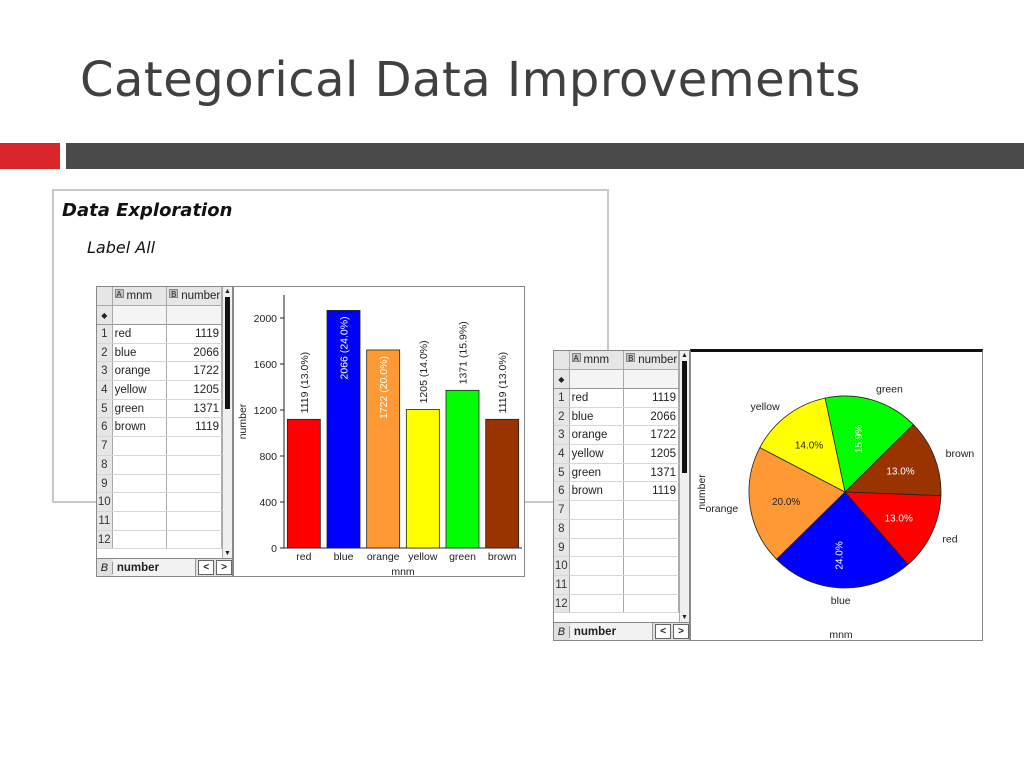  What do you see at coordinates (576, 358) in the screenshot?
I see `column-key-a: A` at bounding box center [576, 358].